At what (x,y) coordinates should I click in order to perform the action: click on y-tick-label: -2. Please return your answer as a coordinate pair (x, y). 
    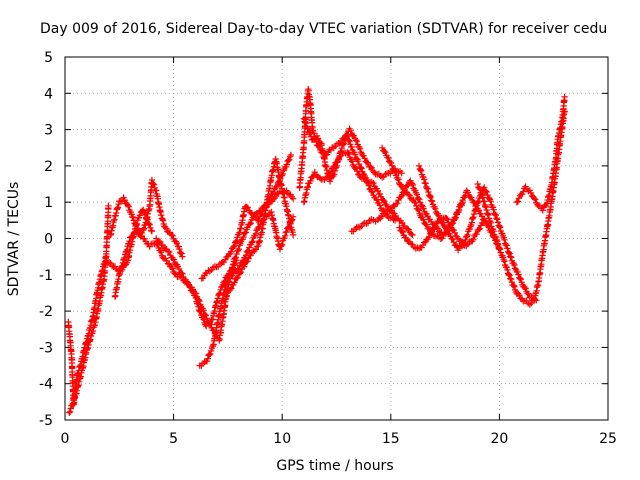
    Looking at the image, I should click on (46, 312).